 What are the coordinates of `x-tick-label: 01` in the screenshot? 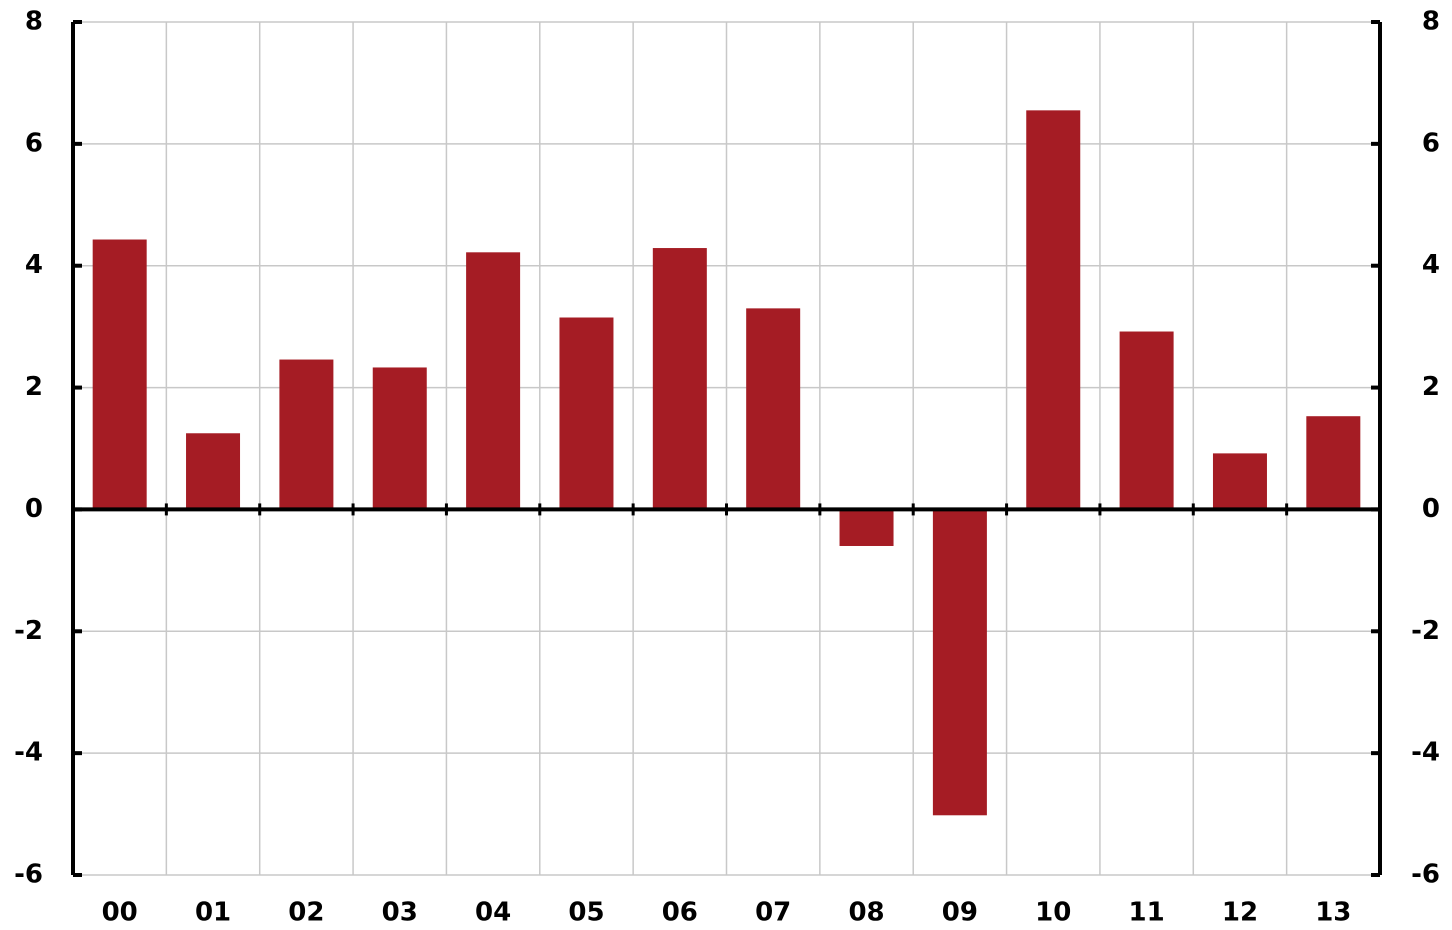 It's located at (213, 913).